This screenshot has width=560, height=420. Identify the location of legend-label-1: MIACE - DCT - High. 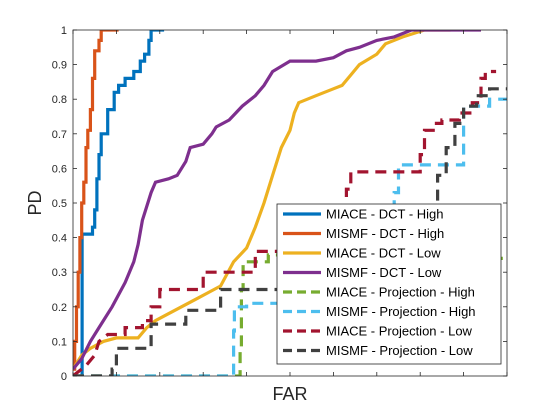
(385, 214).